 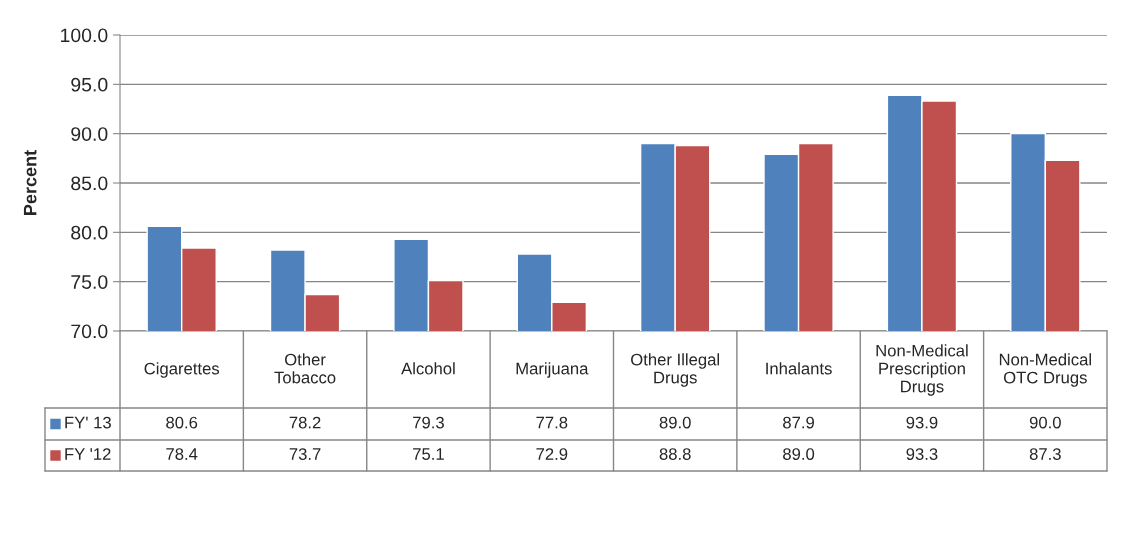 What do you see at coordinates (89, 134) in the screenshot?
I see `y-tick-label: 90.0` at bounding box center [89, 134].